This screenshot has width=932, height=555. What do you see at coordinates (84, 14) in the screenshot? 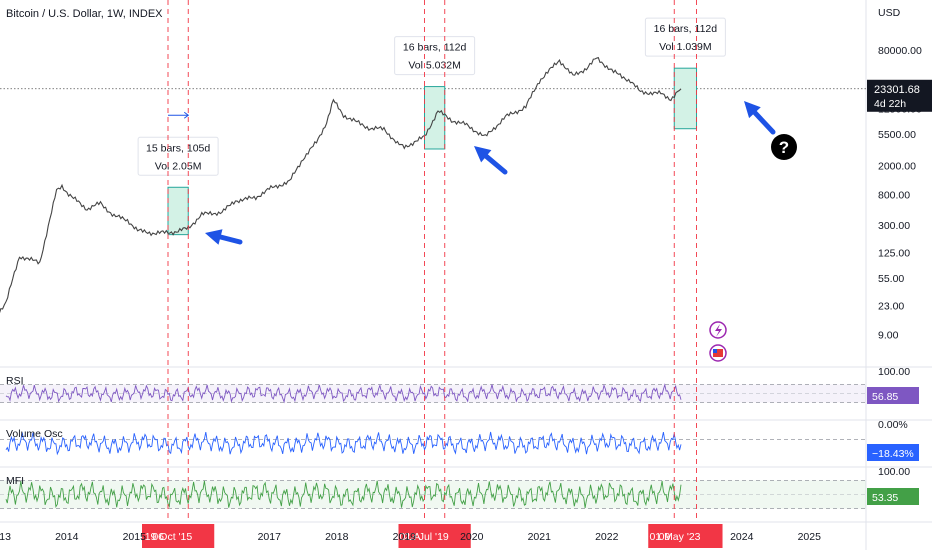
I see `chart-title: Bitcoin / U.S. Dollar, 1W, INDEX` at bounding box center [84, 14].